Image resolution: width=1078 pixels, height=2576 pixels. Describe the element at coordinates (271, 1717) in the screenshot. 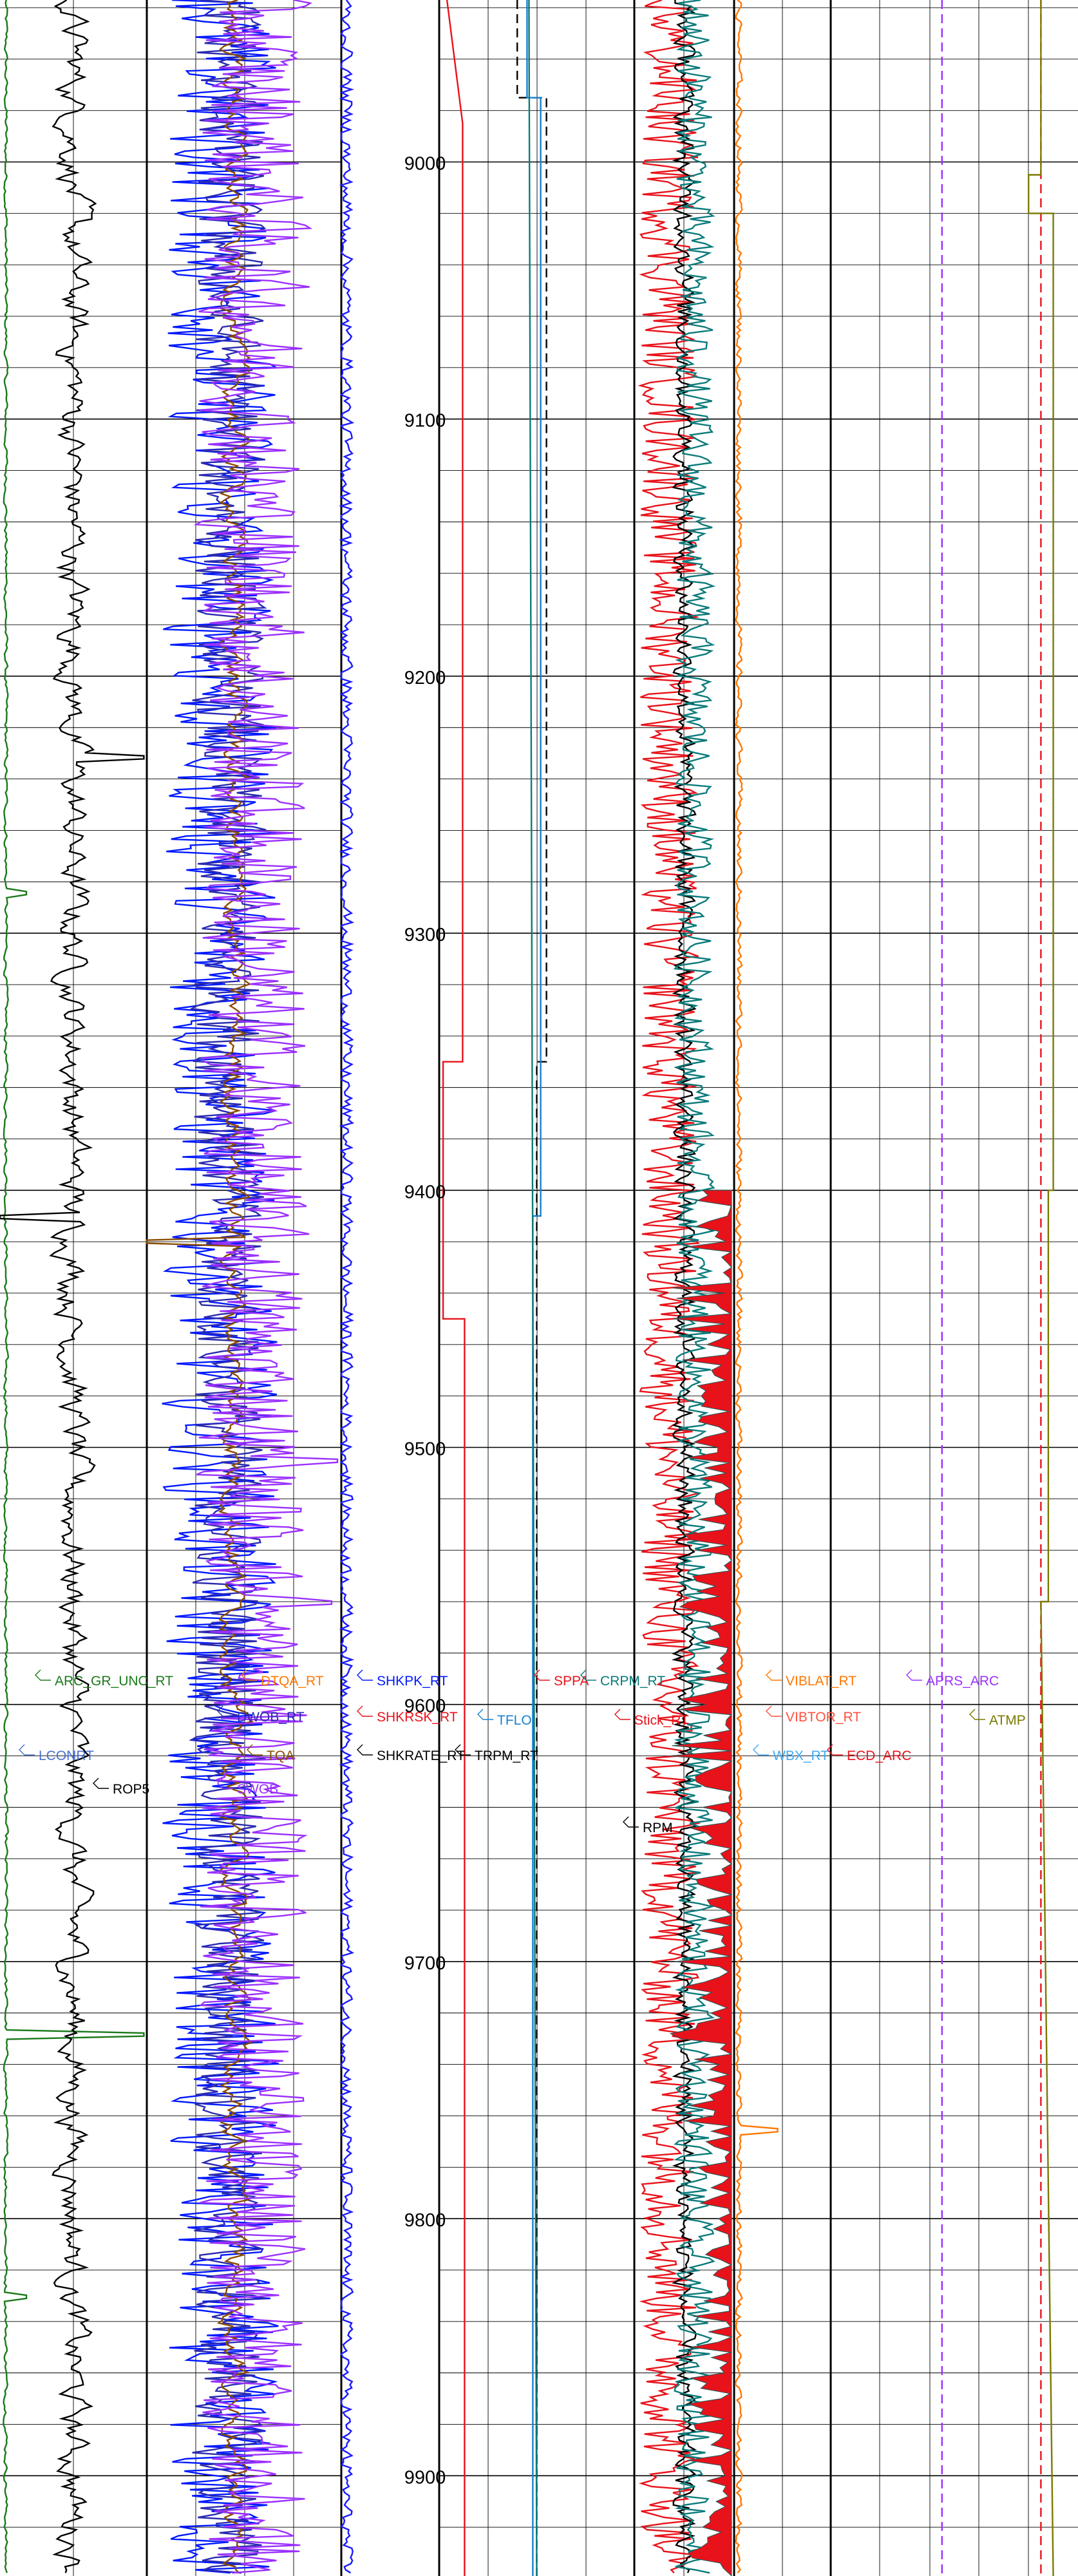

I see `curve-label-dwob-rt: DWOB_RT` at that location.